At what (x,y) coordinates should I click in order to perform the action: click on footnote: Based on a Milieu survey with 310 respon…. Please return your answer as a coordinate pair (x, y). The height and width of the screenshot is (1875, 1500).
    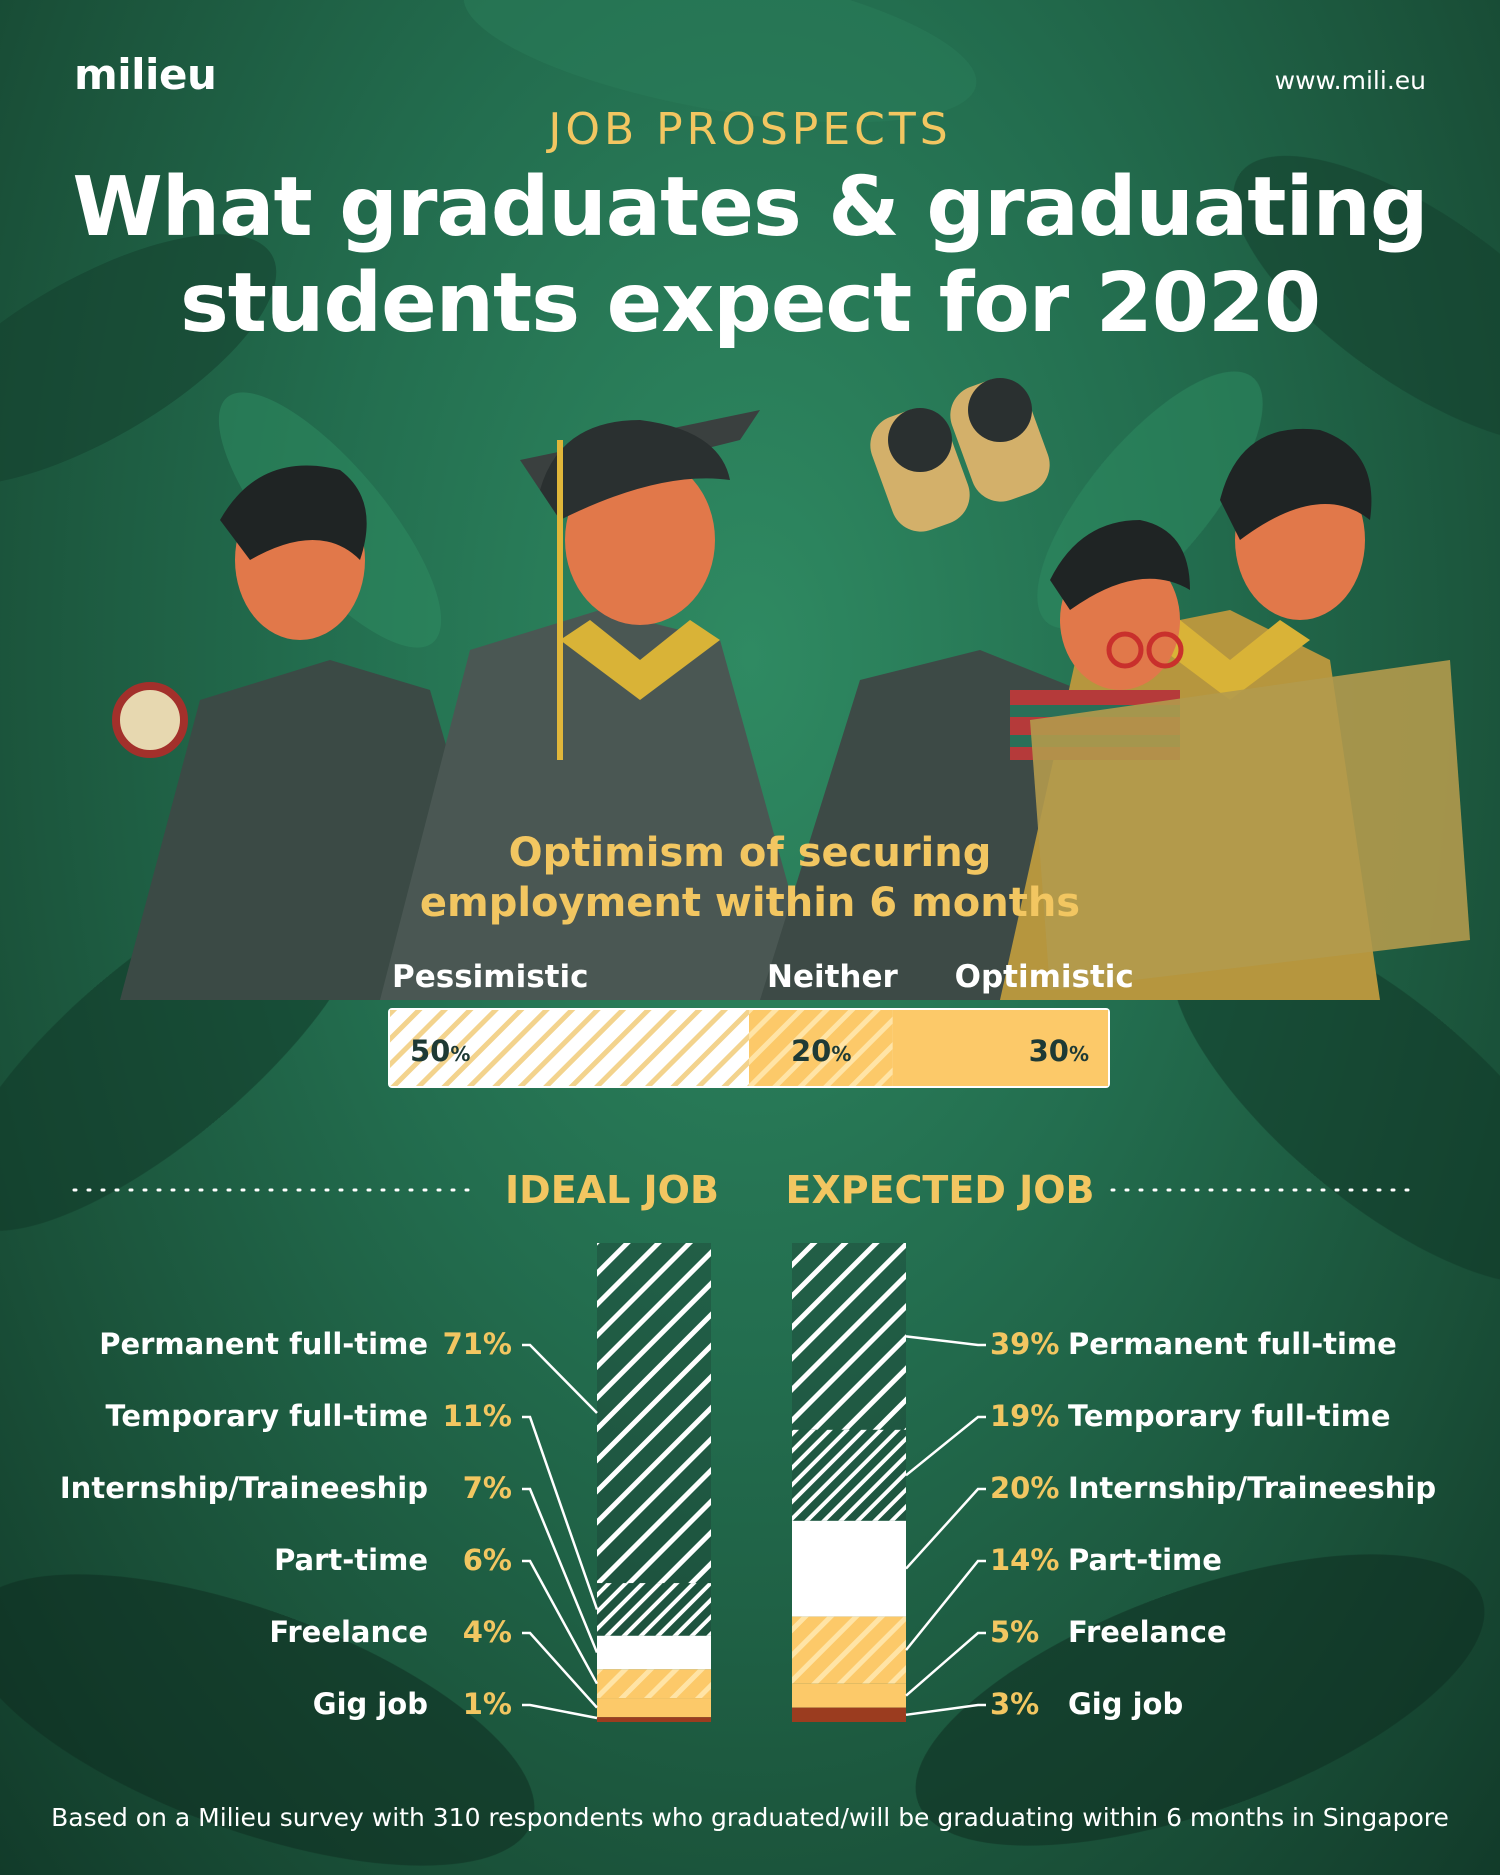
    Looking at the image, I should click on (750, 1817).